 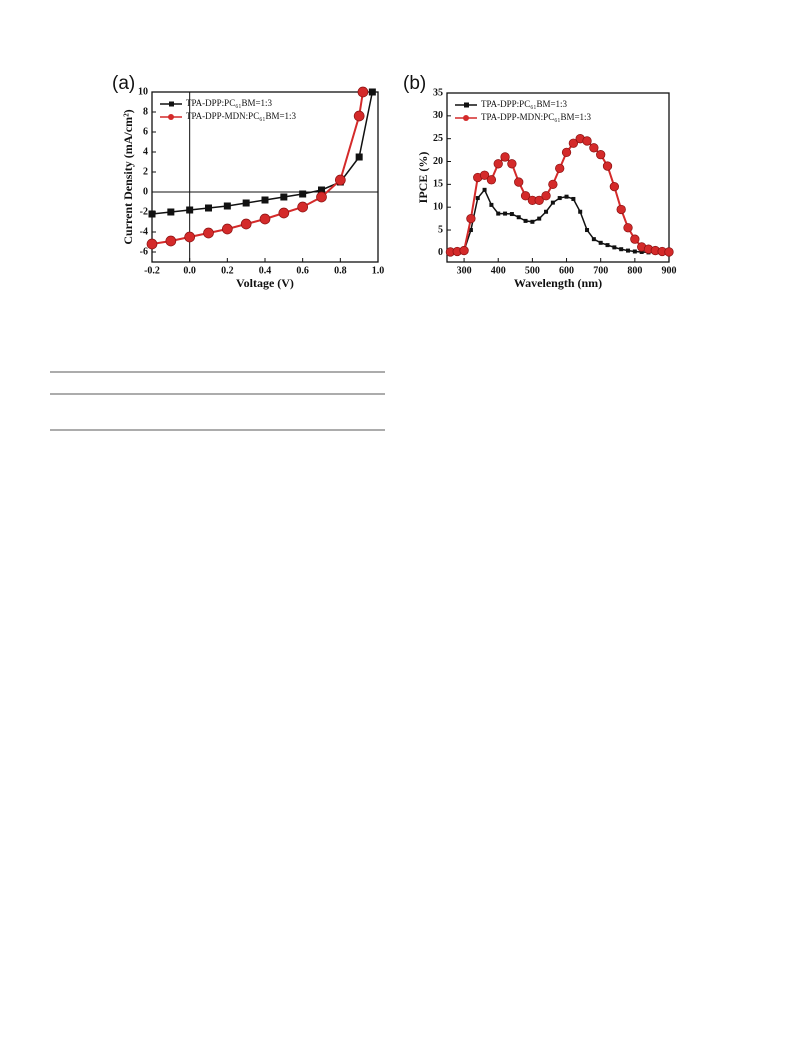 What do you see at coordinates (423, 178) in the screenshot?
I see `y-axis-label: IPCE (%)` at bounding box center [423, 178].